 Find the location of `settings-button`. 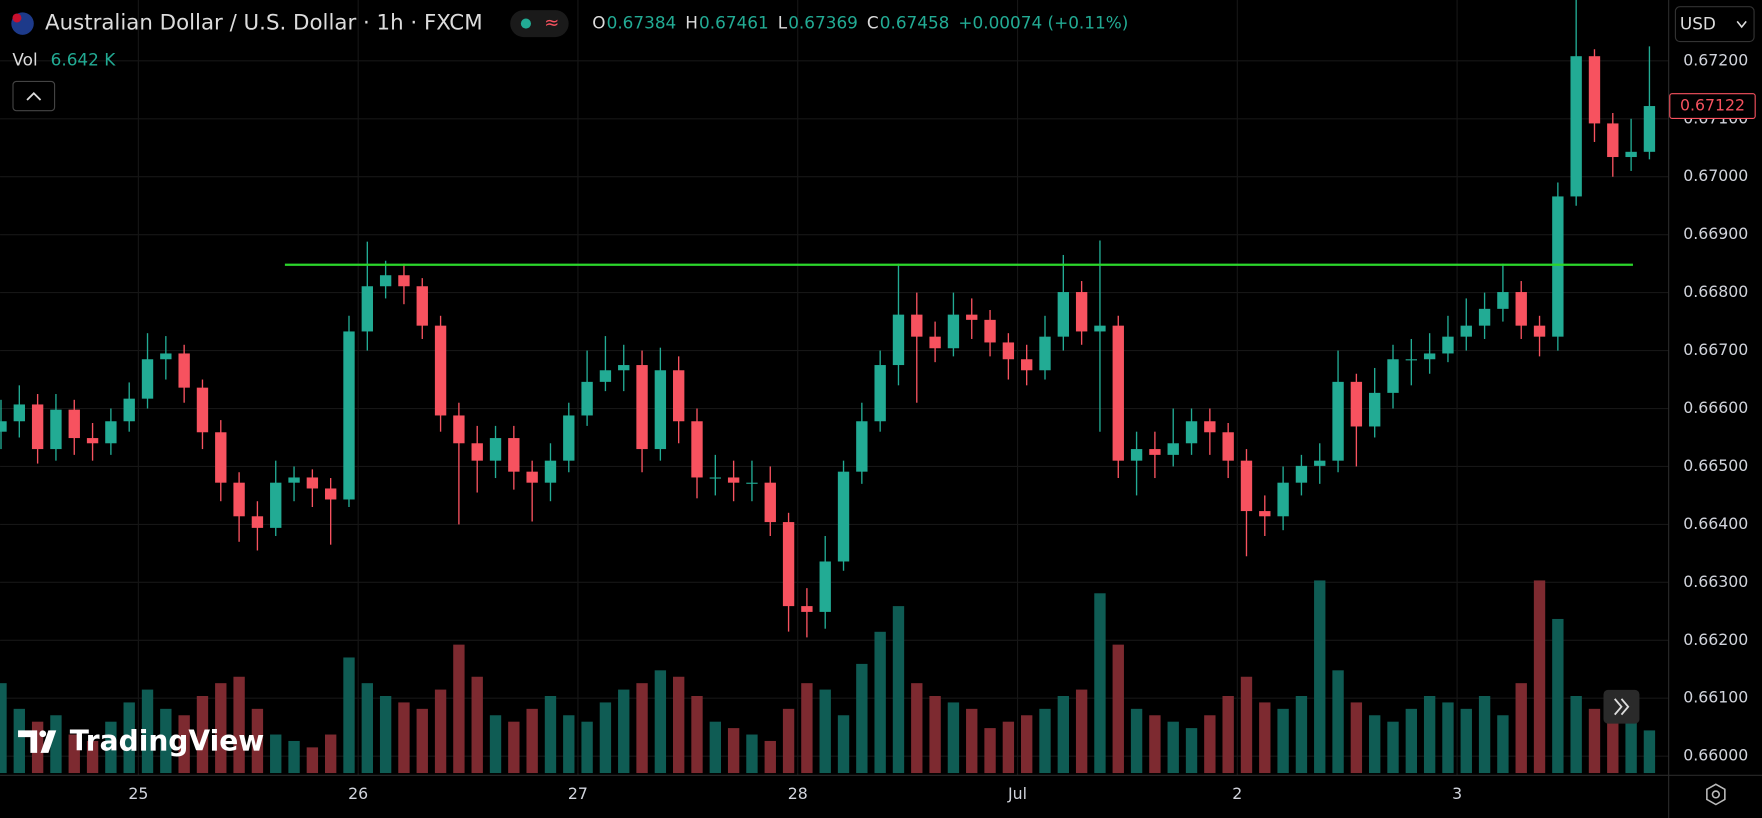

settings-button is located at coordinates (1716, 794).